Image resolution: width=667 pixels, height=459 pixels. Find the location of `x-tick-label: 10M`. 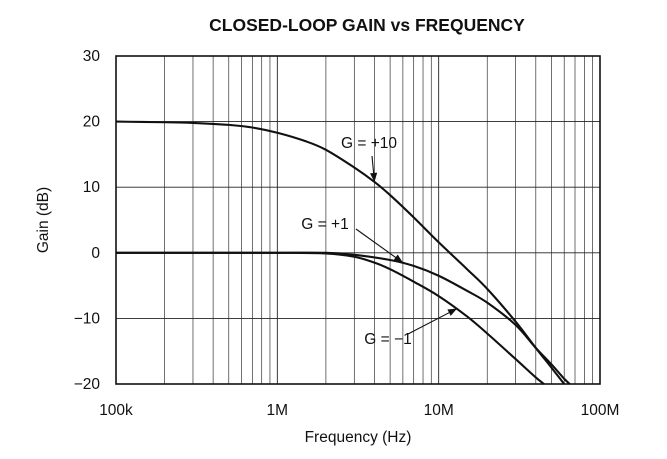

x-tick-label: 10M is located at coordinates (439, 410).